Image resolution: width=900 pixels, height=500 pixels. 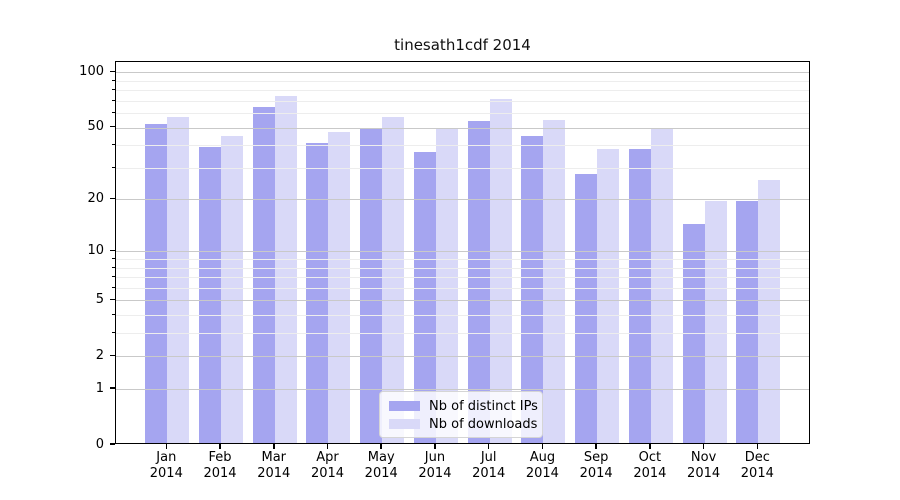 I want to click on x-tick-label-jul: Jul 2014, so click(x=489, y=465).